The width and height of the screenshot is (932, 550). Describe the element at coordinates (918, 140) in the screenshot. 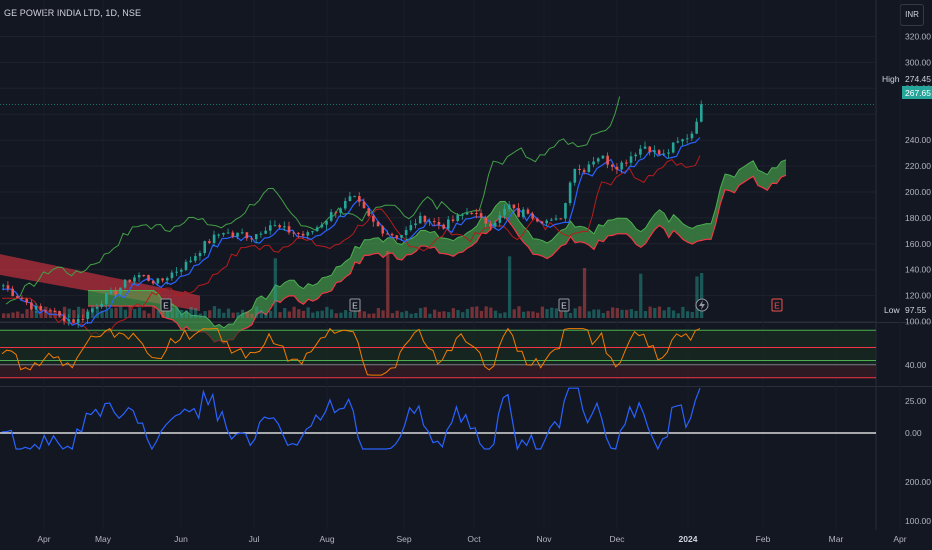

I see `price-tick-label: 240.00` at that location.